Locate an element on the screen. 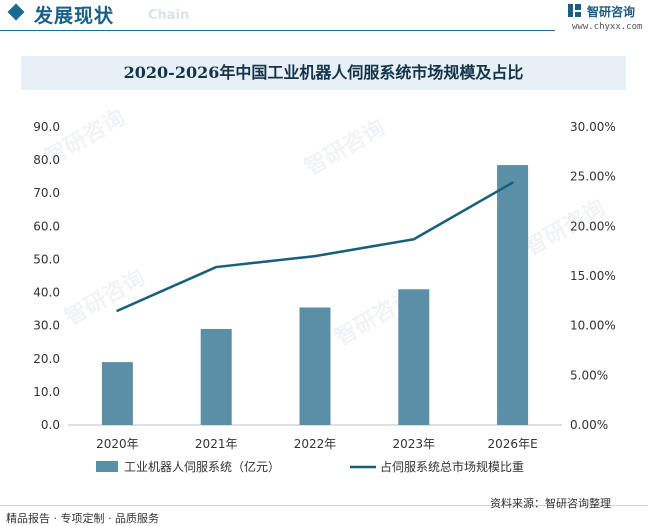 Image resolution: width=648 pixels, height=526 pixels. x-tick-label: 2022年 is located at coordinates (315, 444).